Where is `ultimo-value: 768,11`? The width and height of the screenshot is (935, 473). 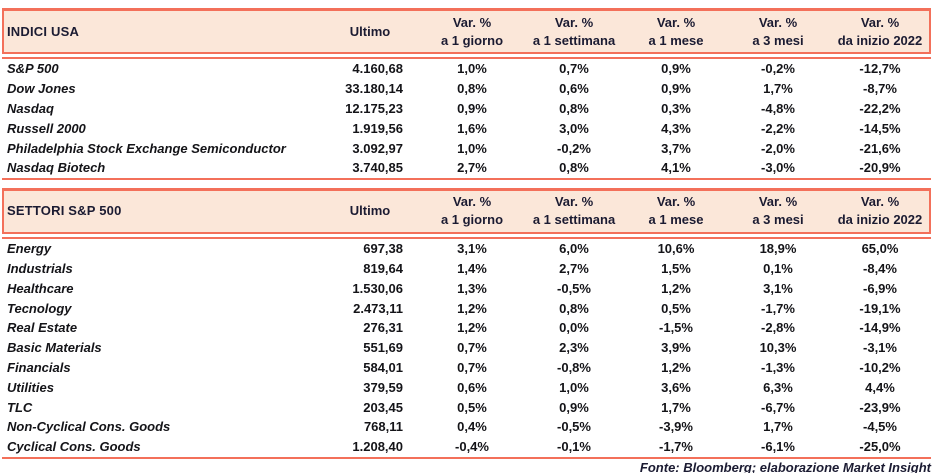
ultimo-value: 768,11 is located at coordinates (383, 427).